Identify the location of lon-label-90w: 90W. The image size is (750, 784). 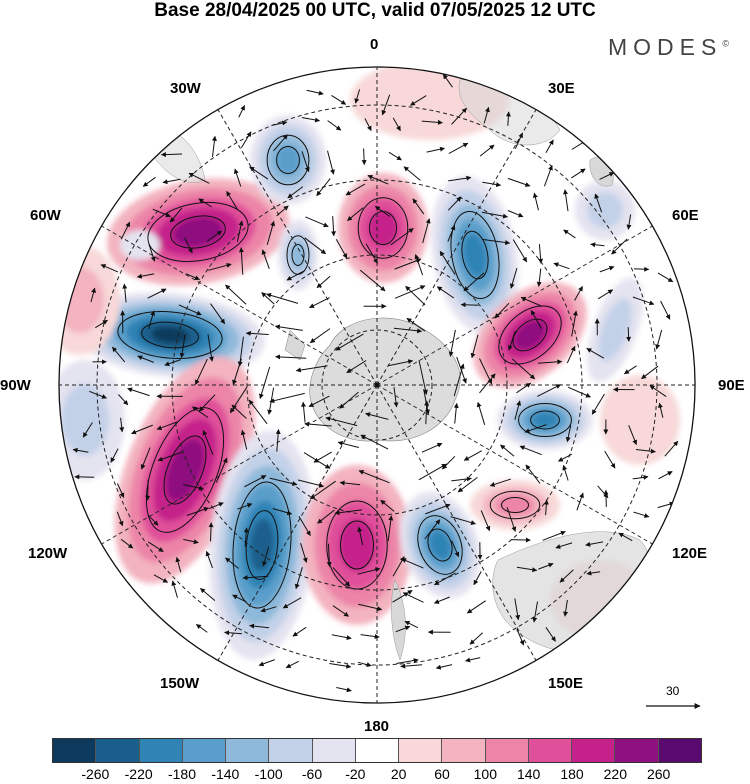
(15, 385).